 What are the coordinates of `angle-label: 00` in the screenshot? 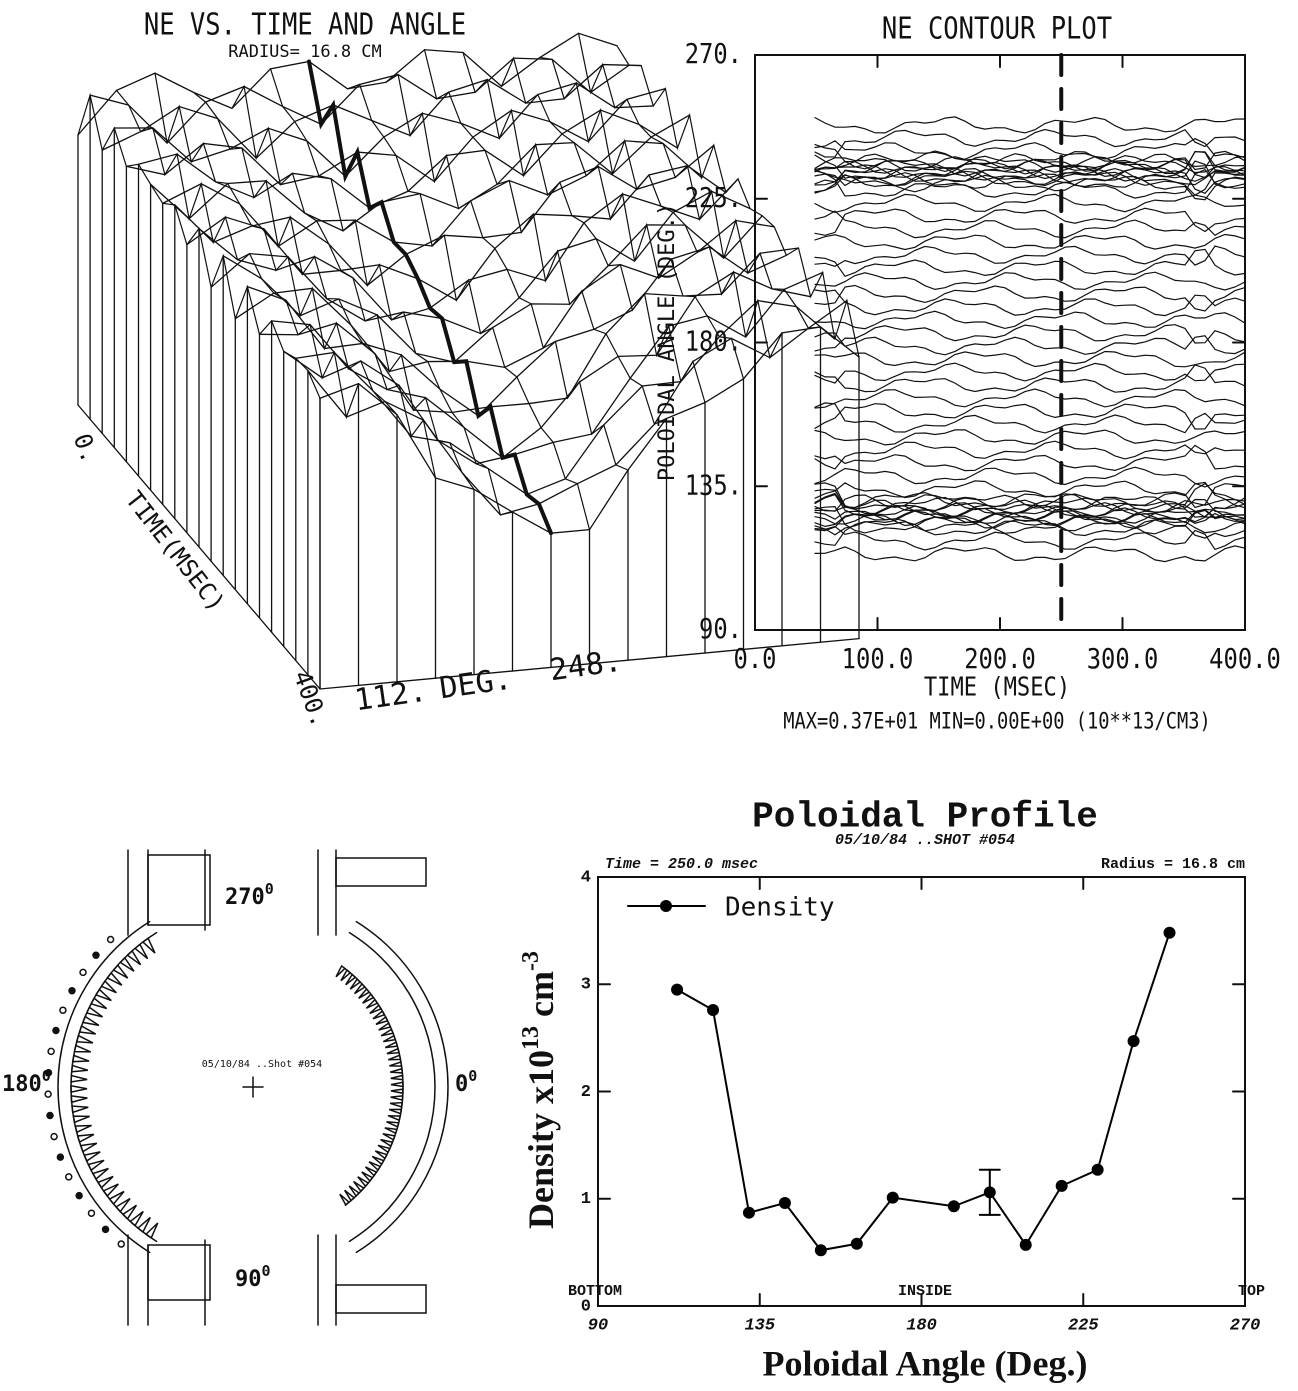 It's located at (466, 1082).